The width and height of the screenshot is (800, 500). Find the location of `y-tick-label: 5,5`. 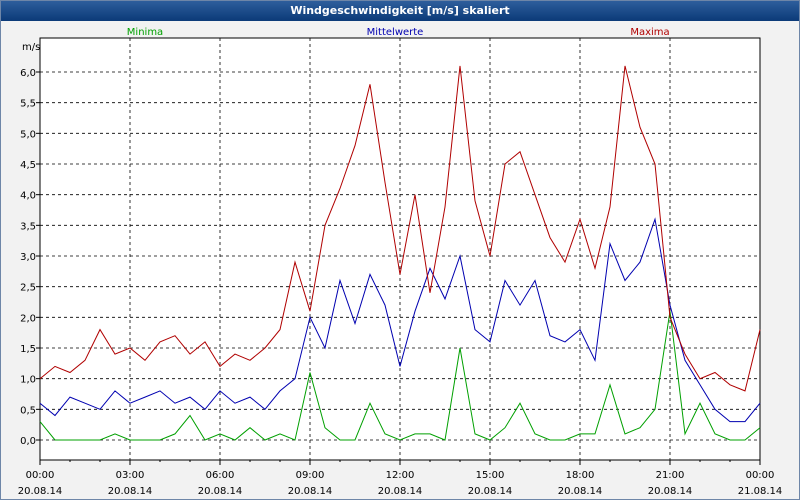

y-tick-label: 5,5 is located at coordinates (28, 104).